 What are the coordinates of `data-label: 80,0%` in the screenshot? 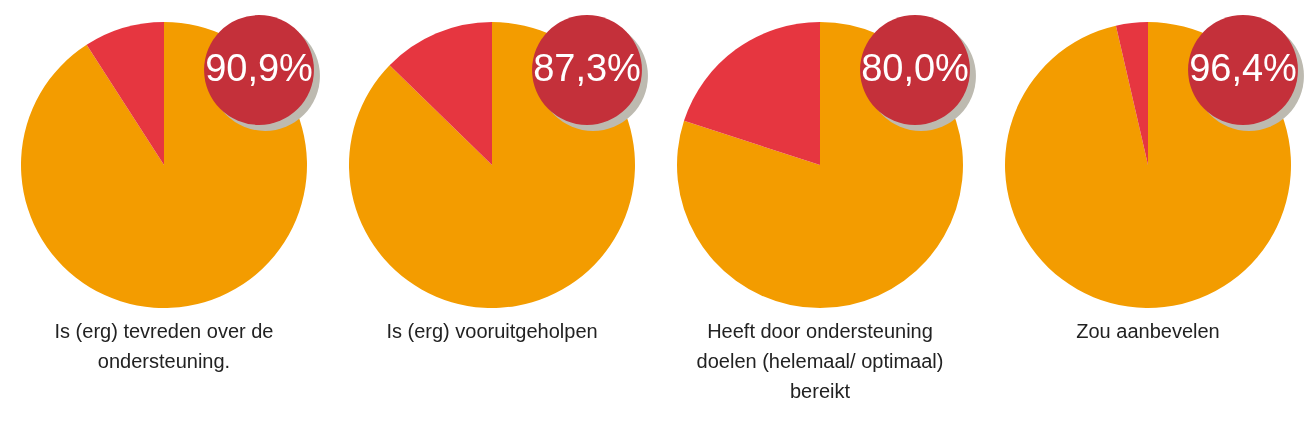 It's located at (915, 68).